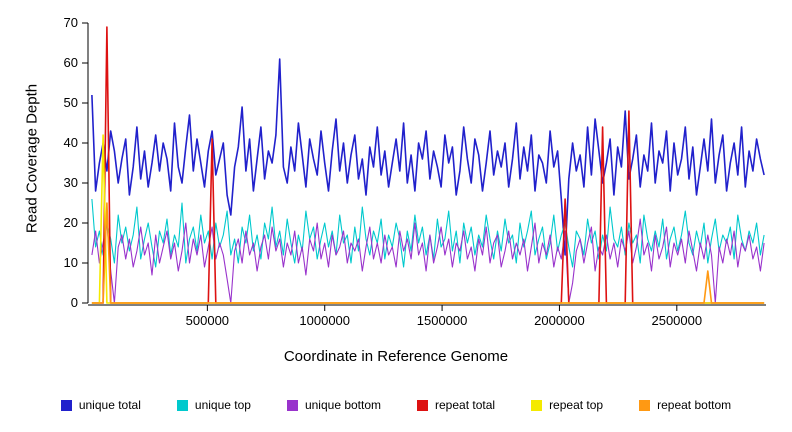 The width and height of the screenshot is (792, 432). Describe the element at coordinates (292, 405) in the screenshot. I see `unique-bottom-swatch` at that location.